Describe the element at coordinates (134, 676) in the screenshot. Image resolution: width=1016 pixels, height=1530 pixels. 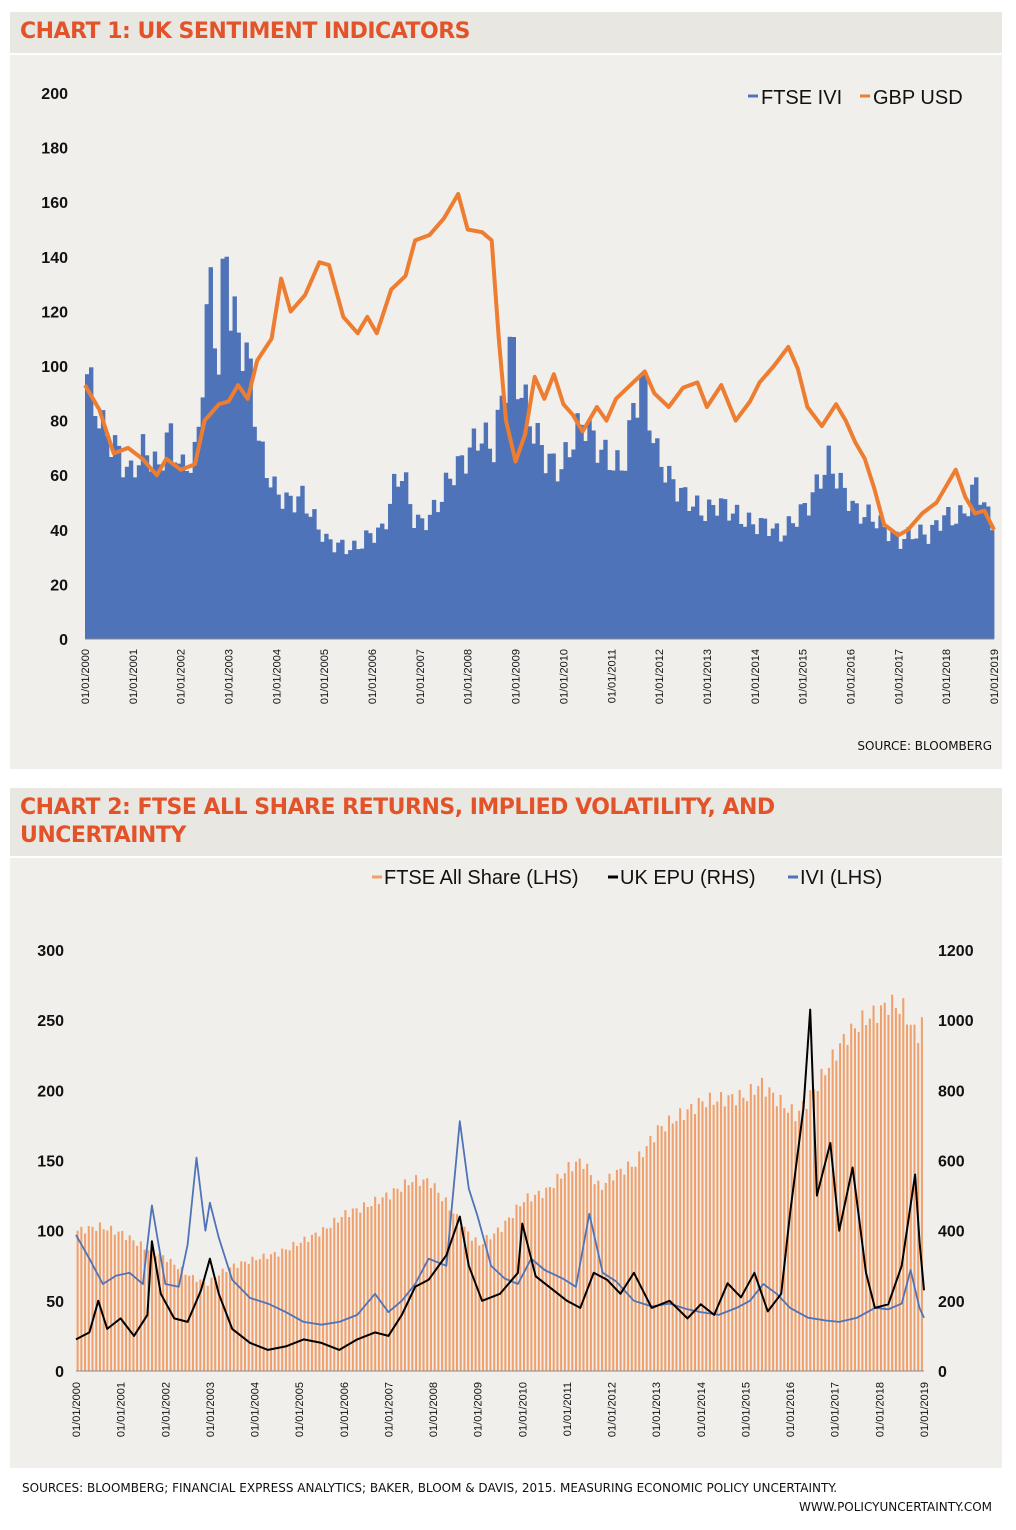
I see `chart1-x-tick: 01/01/2001` at that location.